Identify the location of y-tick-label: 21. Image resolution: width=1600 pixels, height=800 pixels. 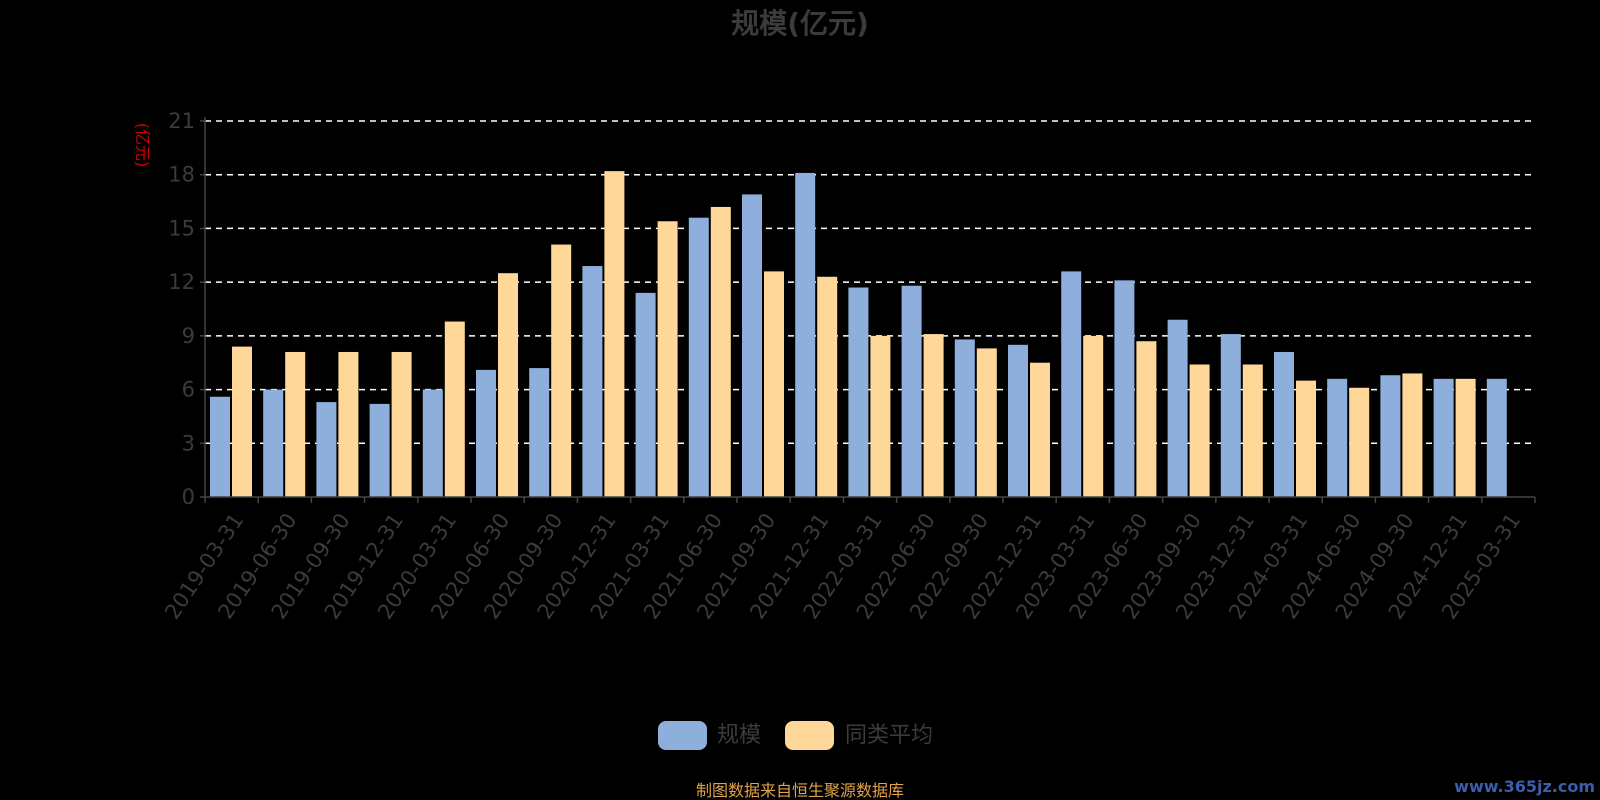
(181, 121).